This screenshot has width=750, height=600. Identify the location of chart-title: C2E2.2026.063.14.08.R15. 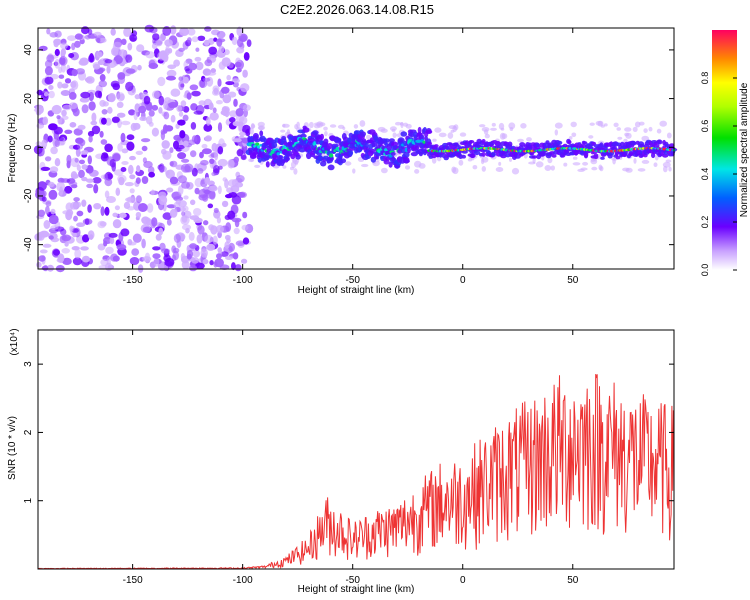
(357, 9).